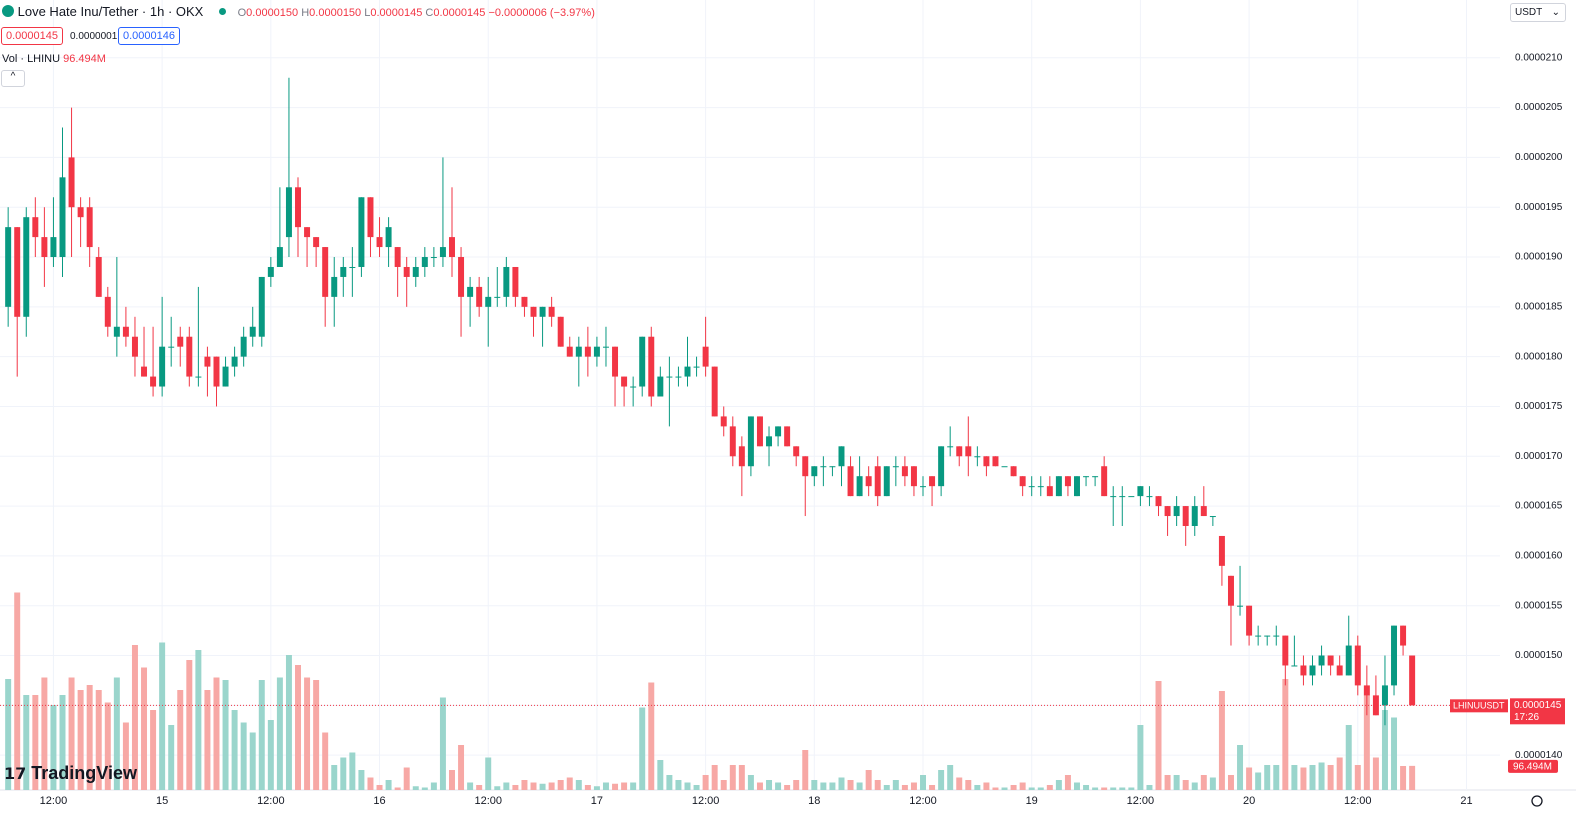 The image size is (1576, 817). I want to click on x-tick-label: 15, so click(162, 801).